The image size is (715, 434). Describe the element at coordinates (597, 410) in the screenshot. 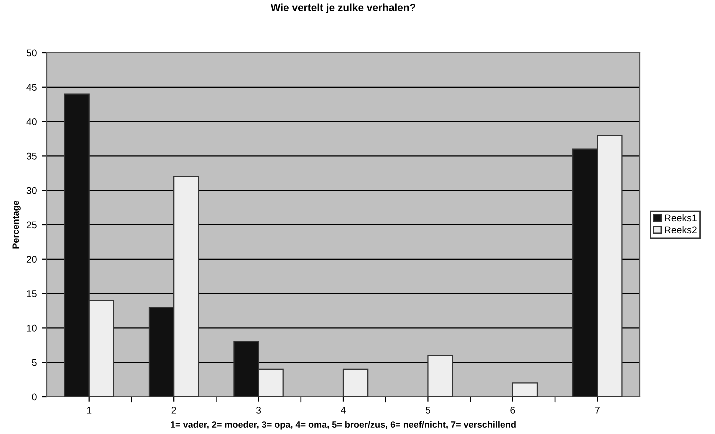

I see `x-tick-label: 7` at that location.